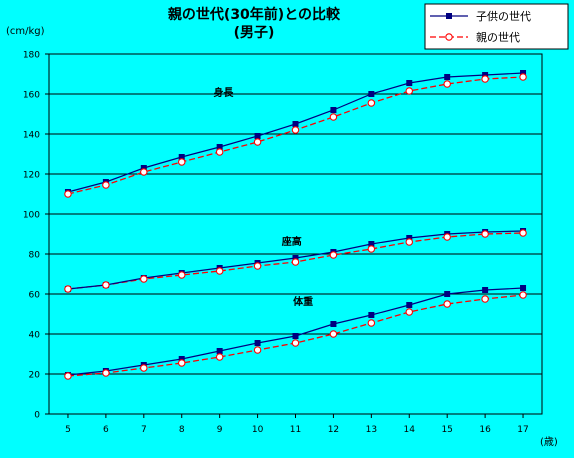  I want to click on x-tick-label: 15, so click(446, 430).